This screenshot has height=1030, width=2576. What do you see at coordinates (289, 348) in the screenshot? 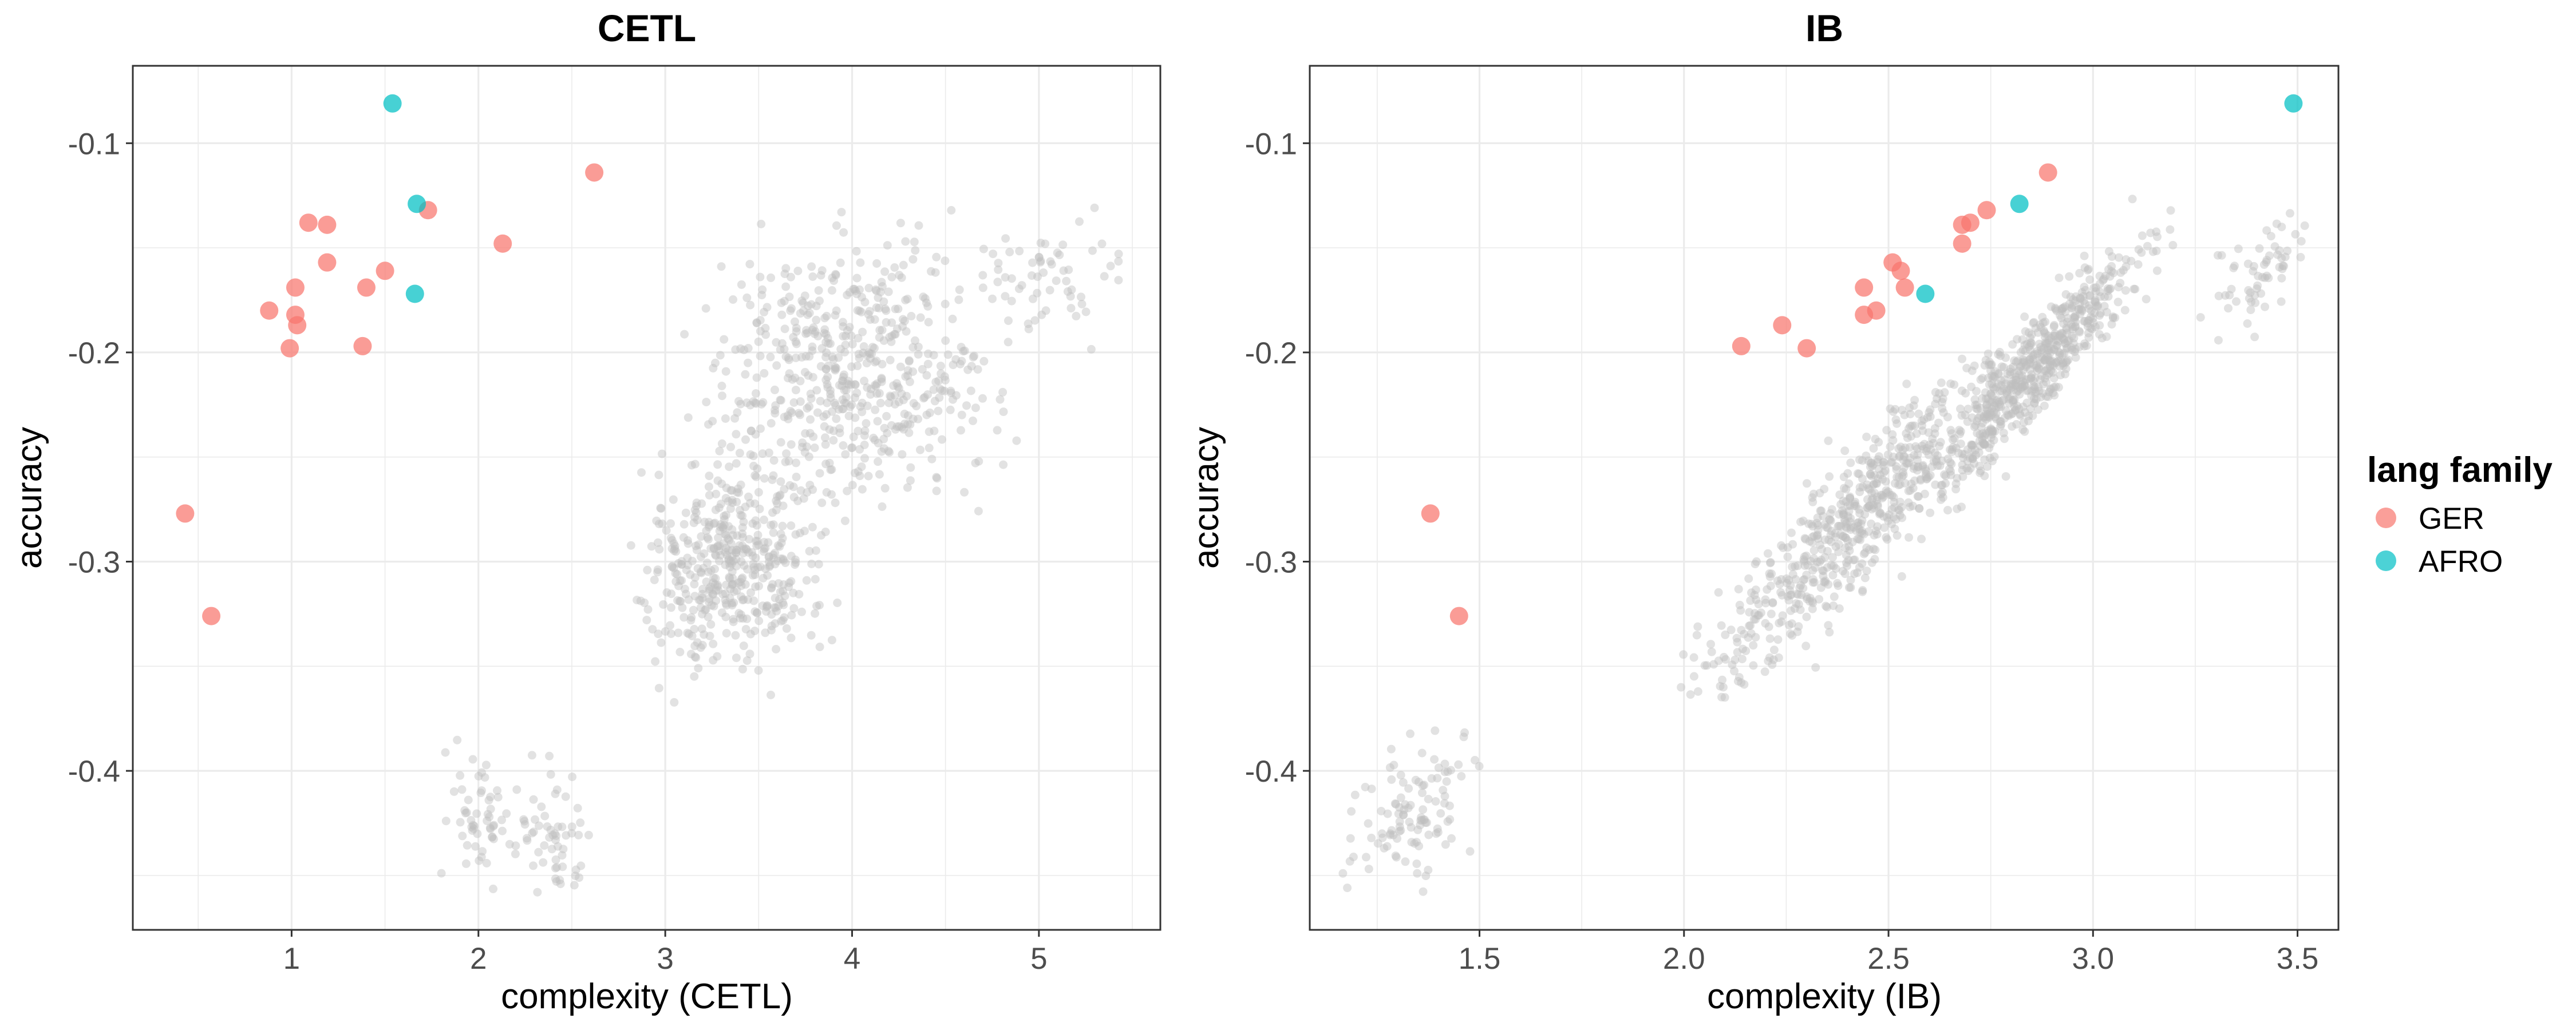
I see `point-ger` at bounding box center [289, 348].